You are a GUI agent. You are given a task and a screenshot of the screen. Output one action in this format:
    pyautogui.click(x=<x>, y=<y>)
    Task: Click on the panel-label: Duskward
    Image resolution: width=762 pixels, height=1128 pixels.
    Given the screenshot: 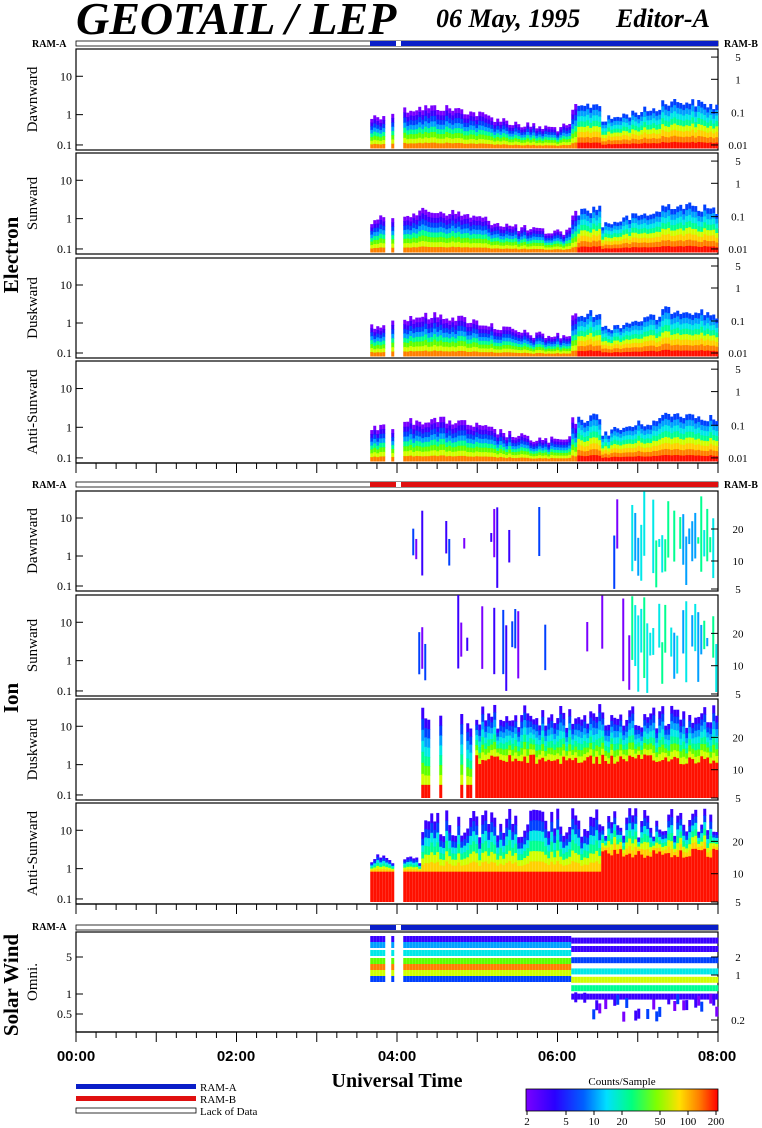 What is the action you would take?
    pyautogui.click(x=33, y=749)
    